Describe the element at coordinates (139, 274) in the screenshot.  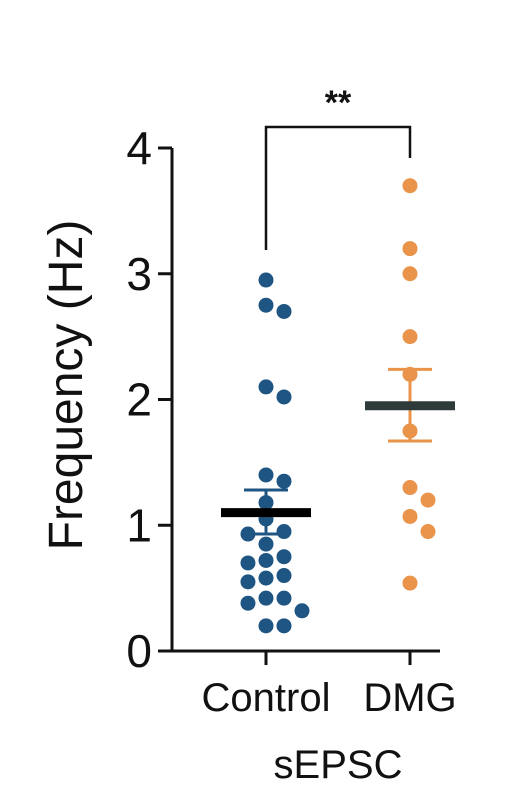
I see `y-tick-label: 3` at that location.